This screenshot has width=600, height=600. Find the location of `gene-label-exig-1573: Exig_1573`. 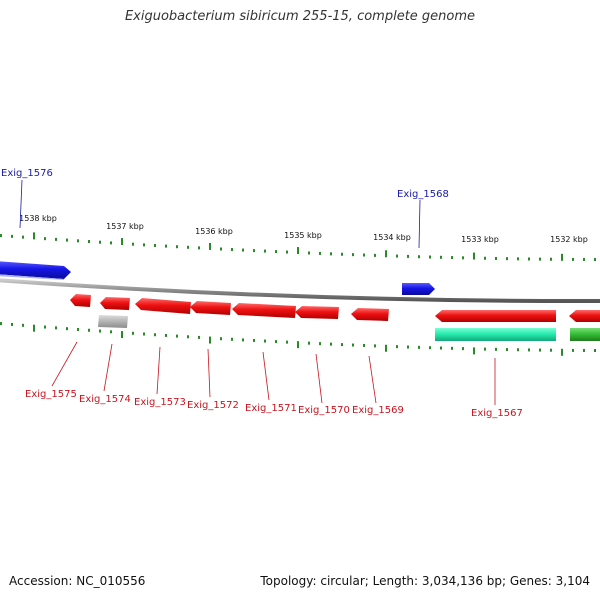

gene-label-exig-1573: Exig_1573 is located at coordinates (160, 402).